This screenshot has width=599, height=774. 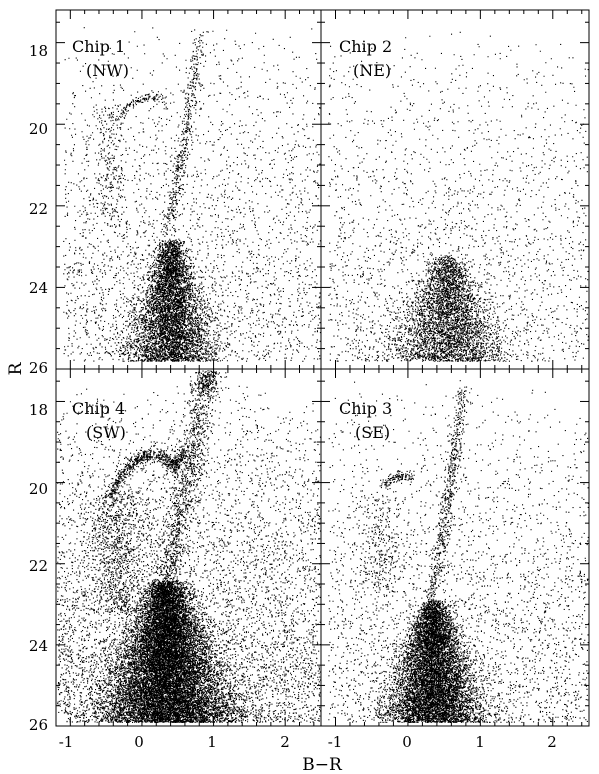 What do you see at coordinates (372, 432) in the screenshot?
I see `panel-label-chip3-location: (SE)` at bounding box center [372, 432].